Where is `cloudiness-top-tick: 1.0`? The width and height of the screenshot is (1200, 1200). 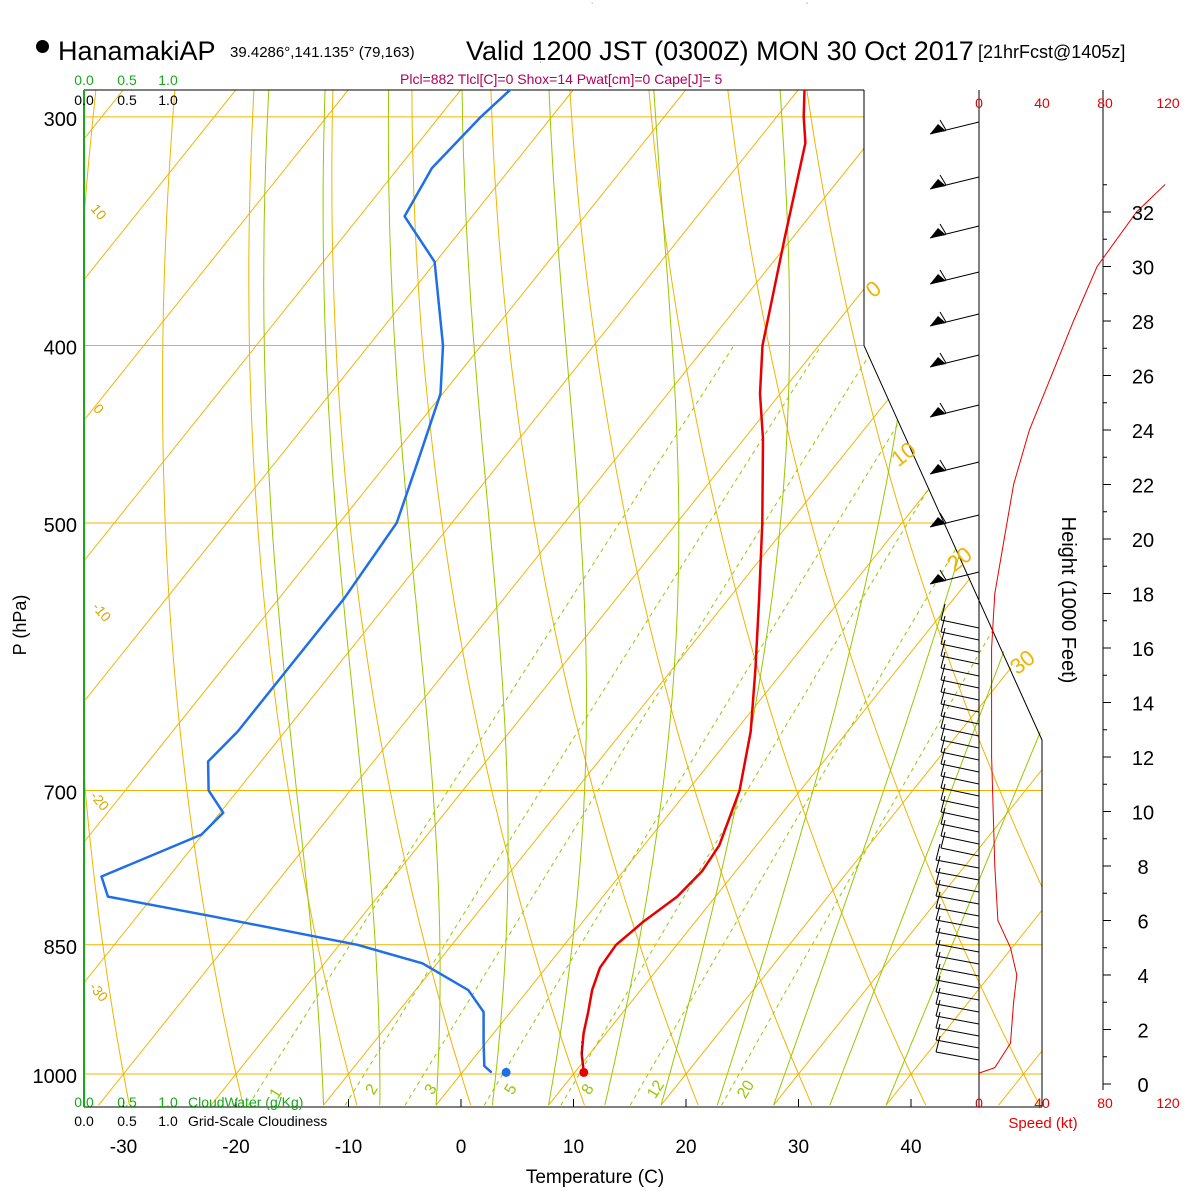 cloudiness-top-tick: 1.0 is located at coordinates (168, 100).